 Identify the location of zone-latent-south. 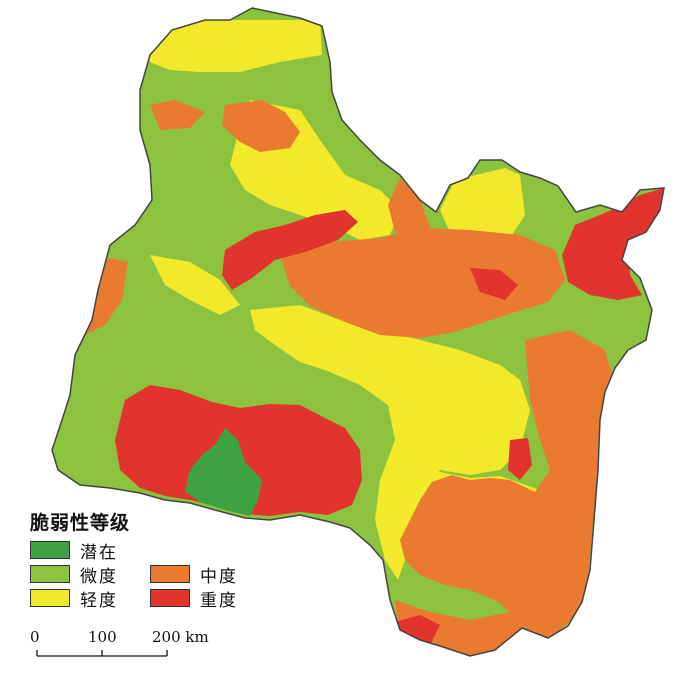
(223, 472).